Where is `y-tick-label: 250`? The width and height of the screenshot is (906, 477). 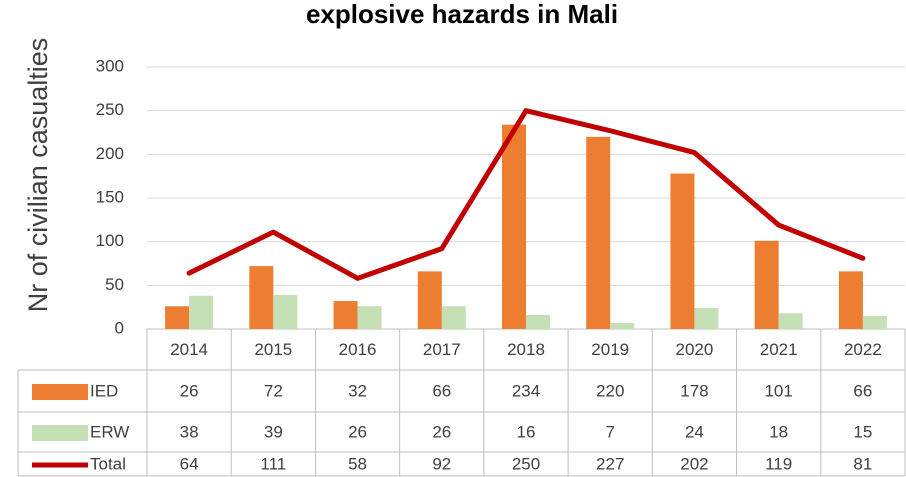 y-tick-label: 250 is located at coordinates (110, 109).